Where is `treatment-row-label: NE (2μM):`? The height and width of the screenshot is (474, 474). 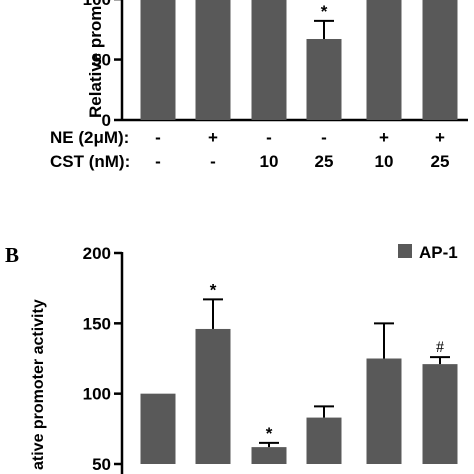
treatment-row-label: NE (2μM): is located at coordinates (89, 137).